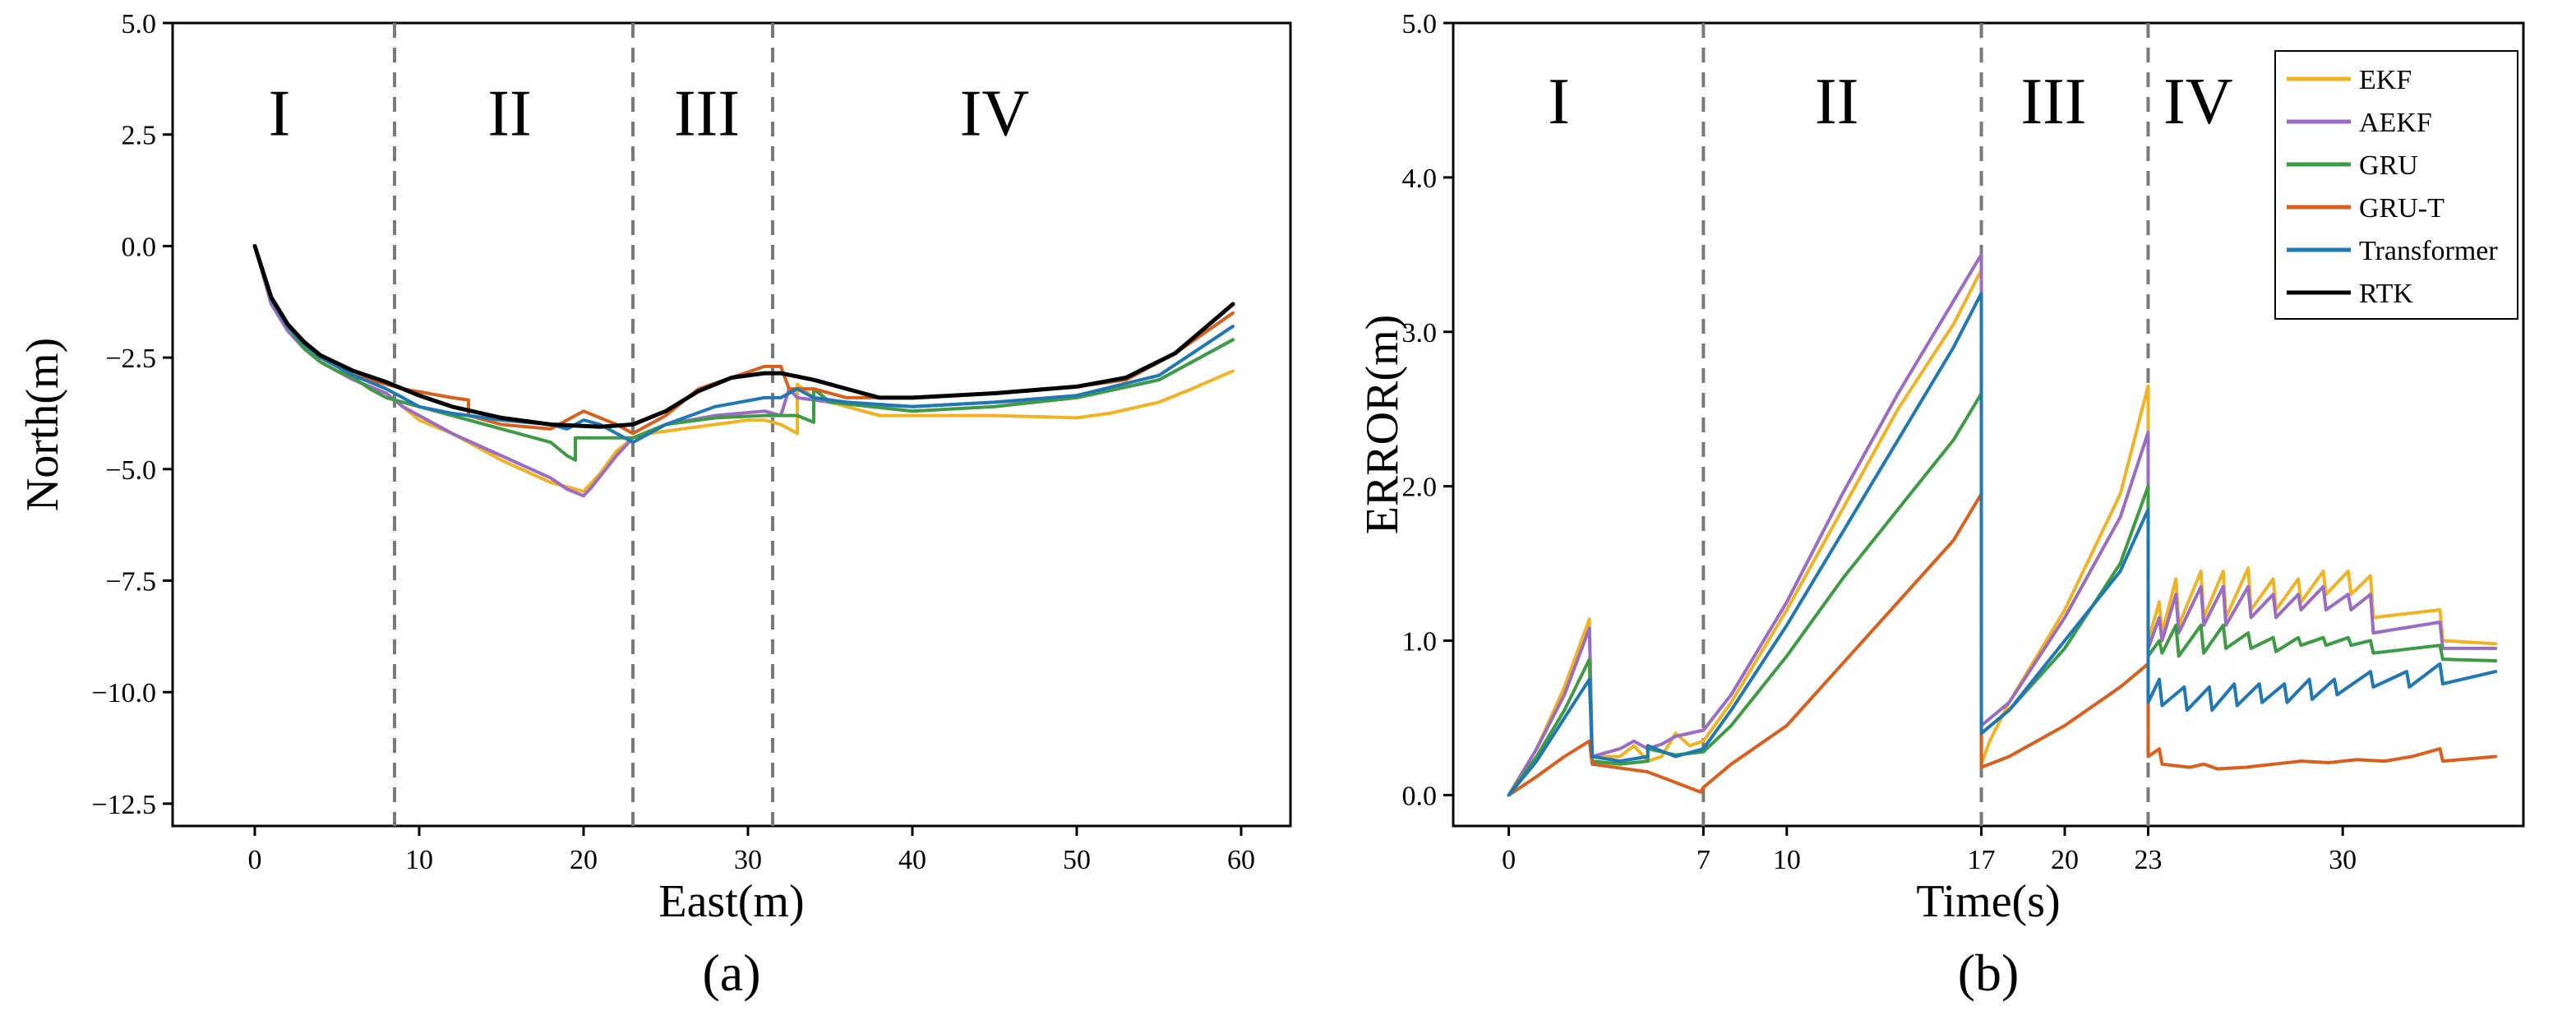  I want to click on x-tick-label: 60, so click(1241, 860).